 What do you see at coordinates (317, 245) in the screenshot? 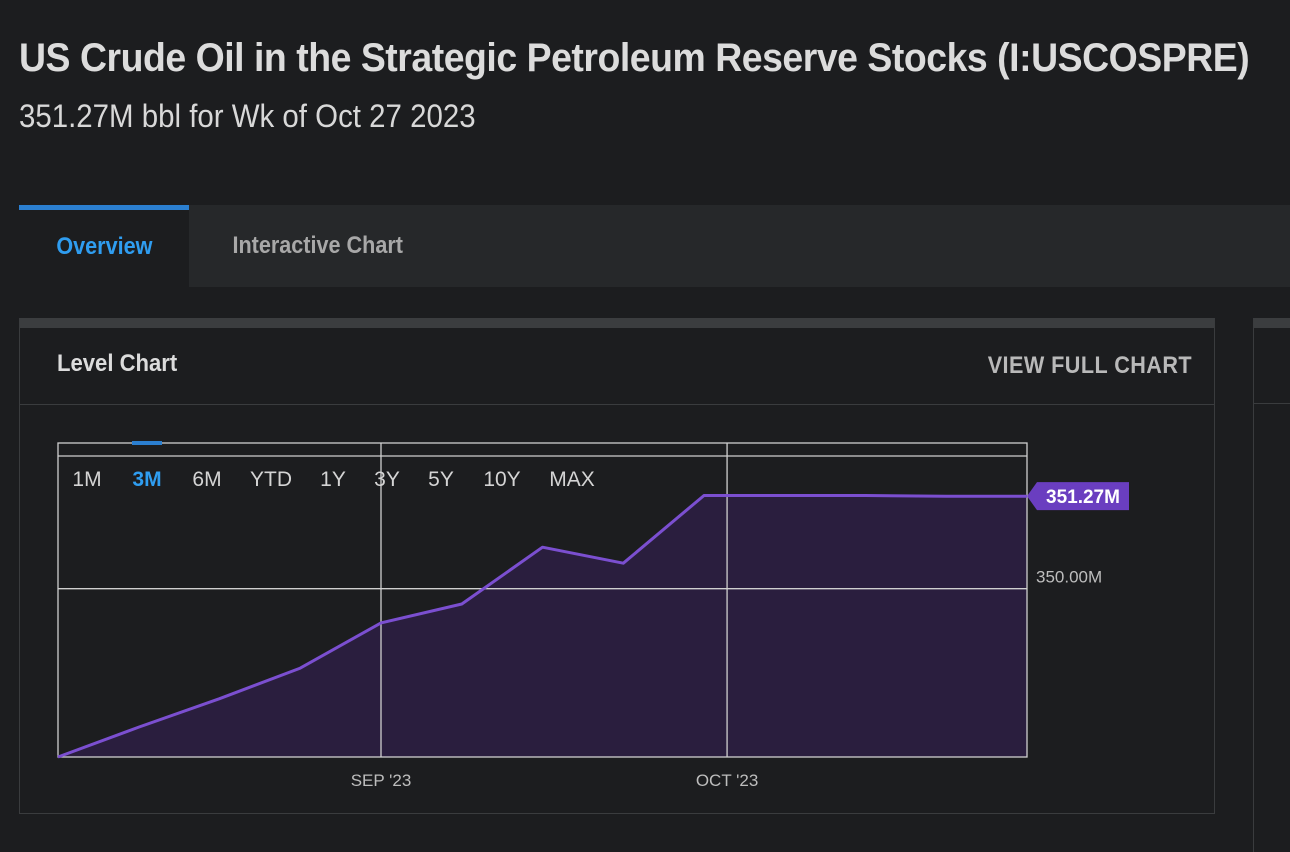
I see `tab-interactive-chart-label: Interactive Chart` at bounding box center [317, 245].